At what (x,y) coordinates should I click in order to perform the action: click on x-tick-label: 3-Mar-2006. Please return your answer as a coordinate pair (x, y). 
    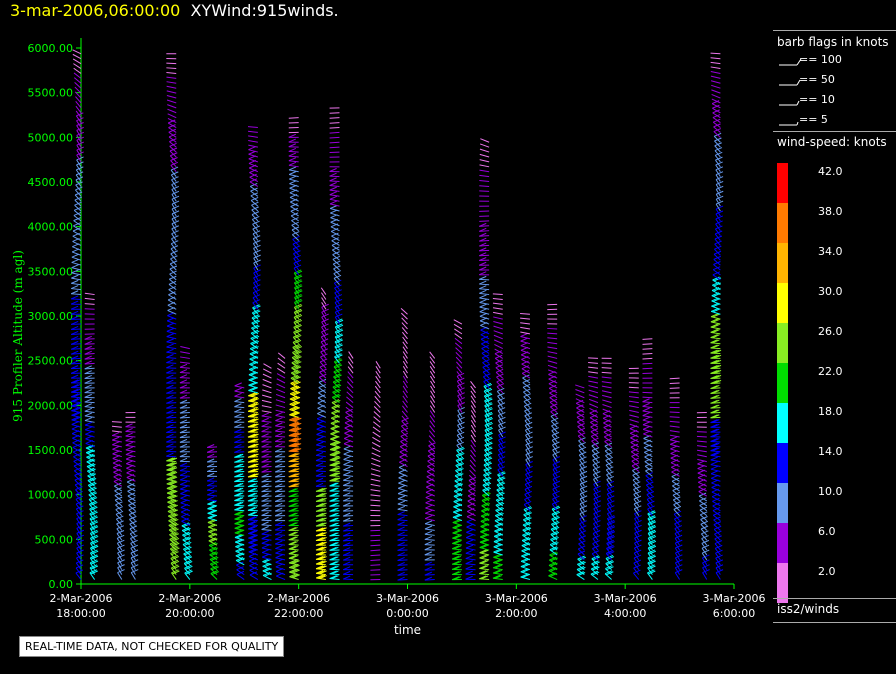
    Looking at the image, I should click on (407, 598).